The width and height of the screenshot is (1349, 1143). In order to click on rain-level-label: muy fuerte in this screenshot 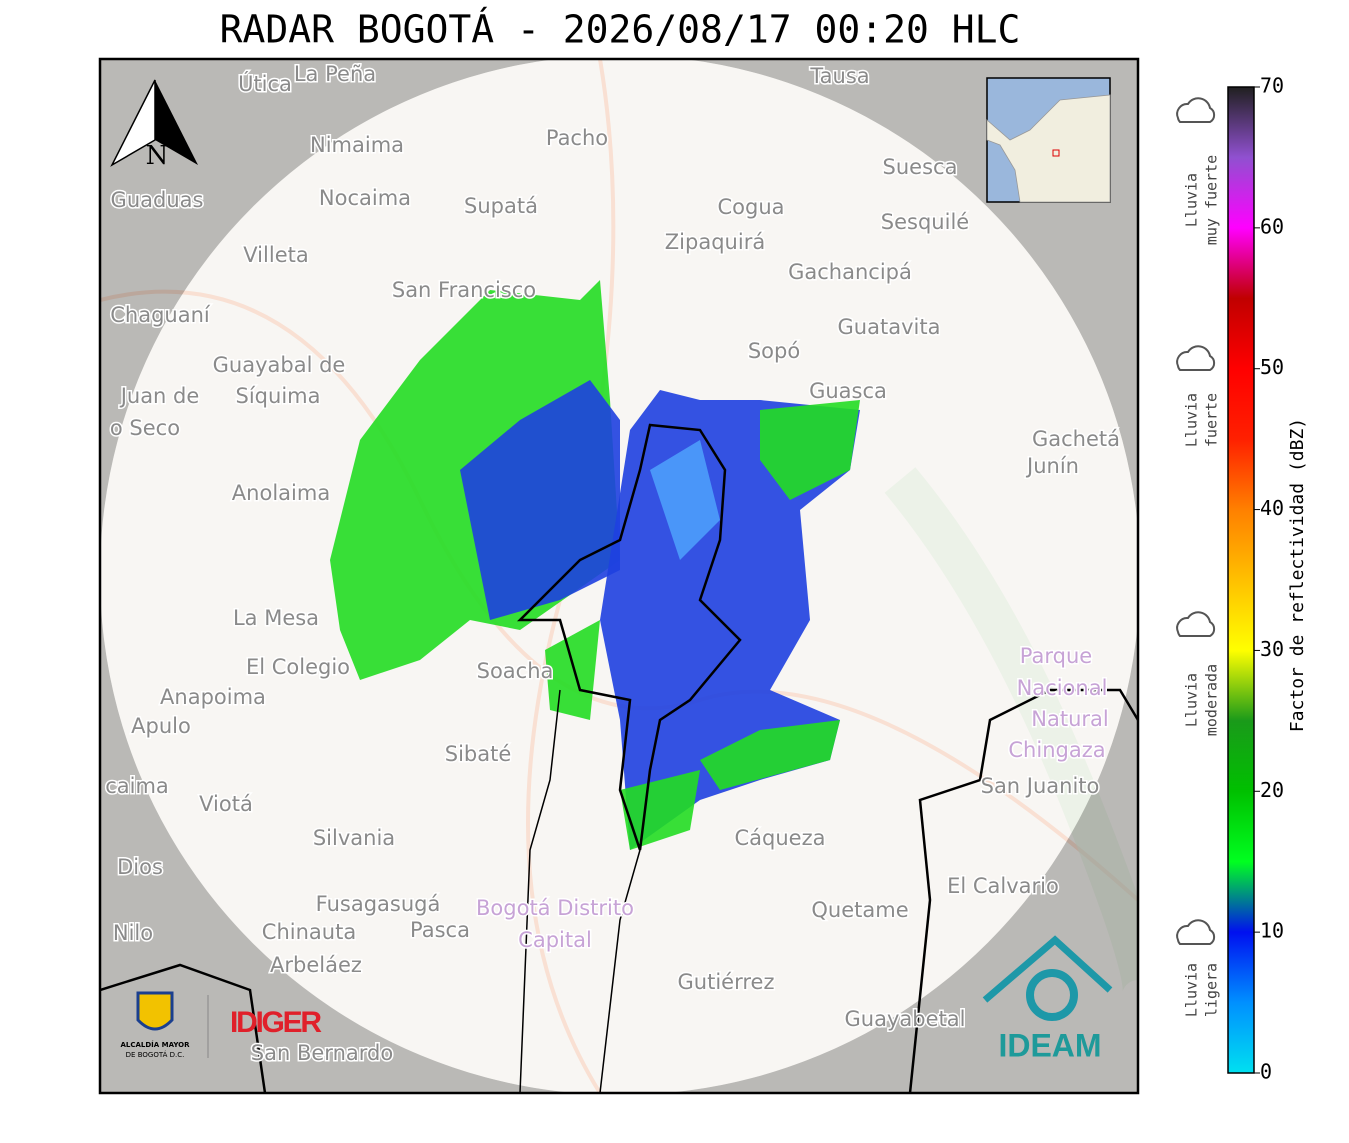, I will do `click(1212, 200)`.